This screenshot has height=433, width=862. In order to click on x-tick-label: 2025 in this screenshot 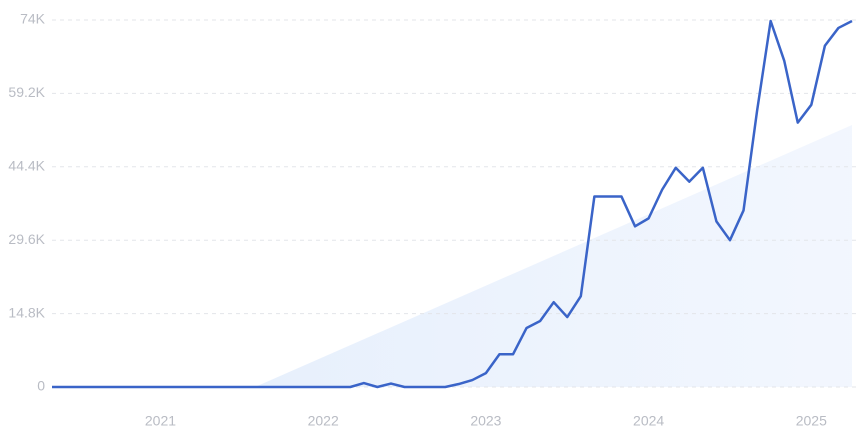, I will do `click(811, 421)`.